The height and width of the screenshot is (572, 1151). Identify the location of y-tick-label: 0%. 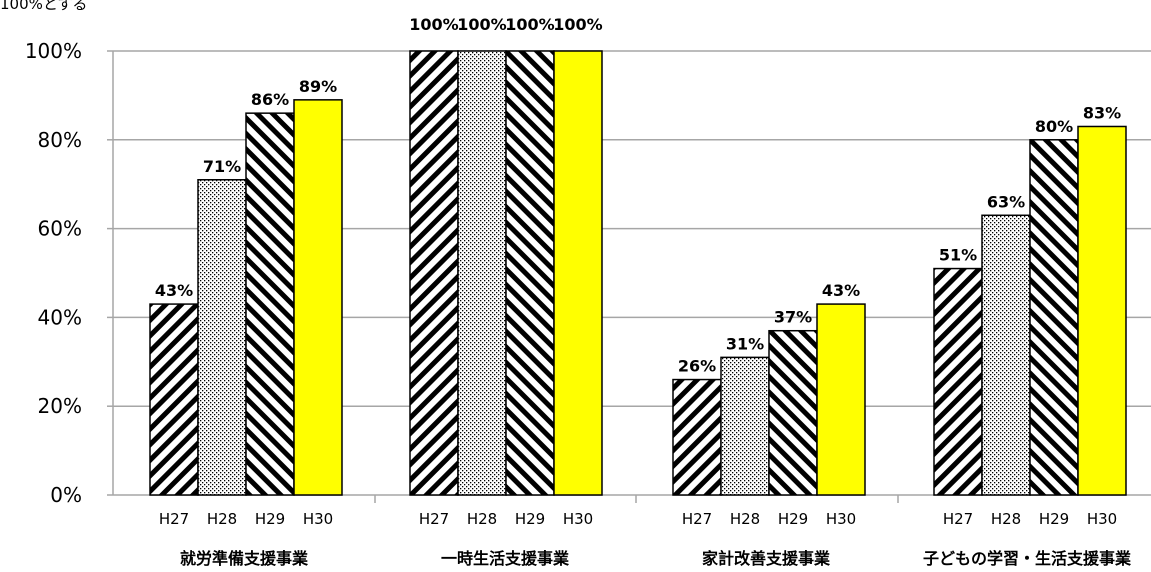
(66, 495).